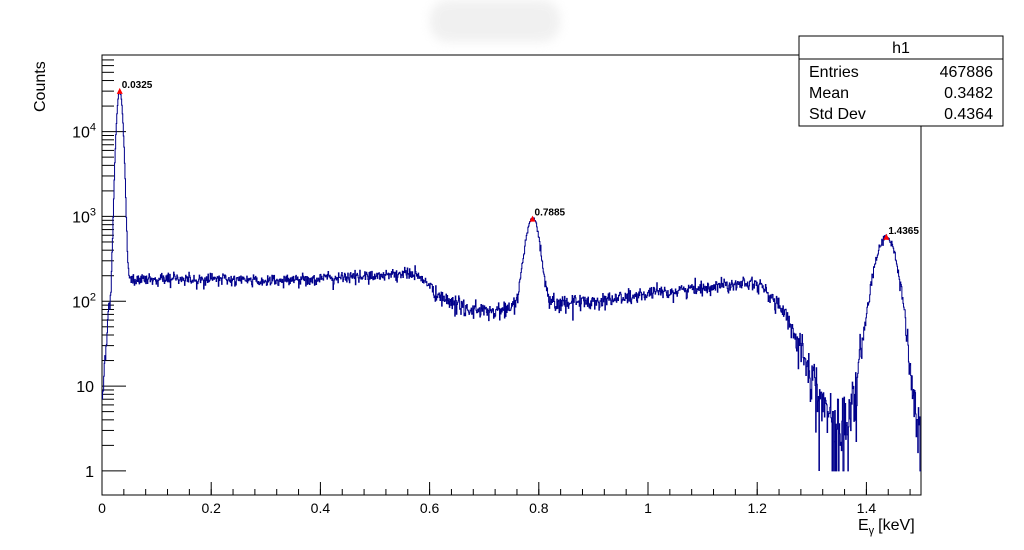  Describe the element at coordinates (550, 213) in the screenshot. I see `peak-label: 0.7885` at that location.